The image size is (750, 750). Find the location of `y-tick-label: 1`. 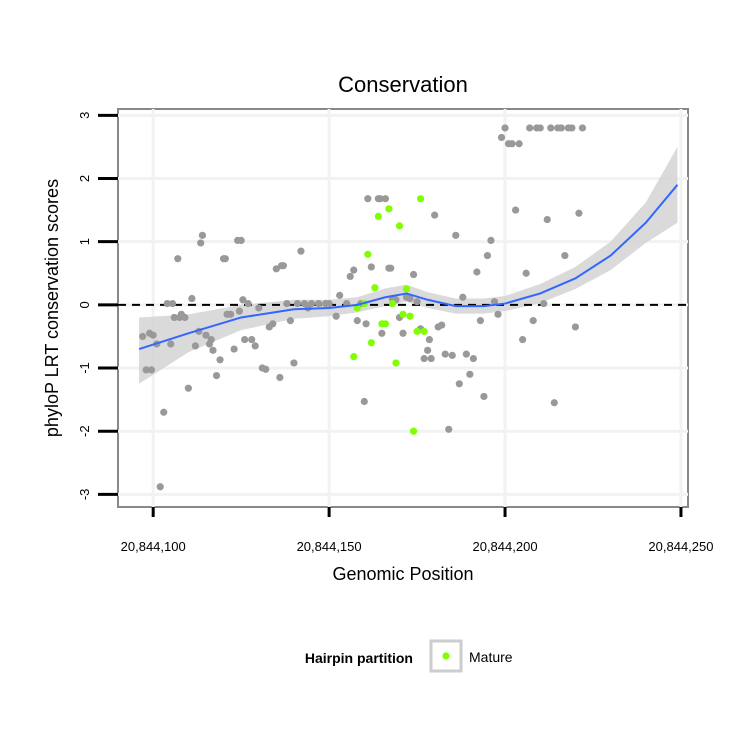

y-tick-label: 1 is located at coordinates (84, 241).